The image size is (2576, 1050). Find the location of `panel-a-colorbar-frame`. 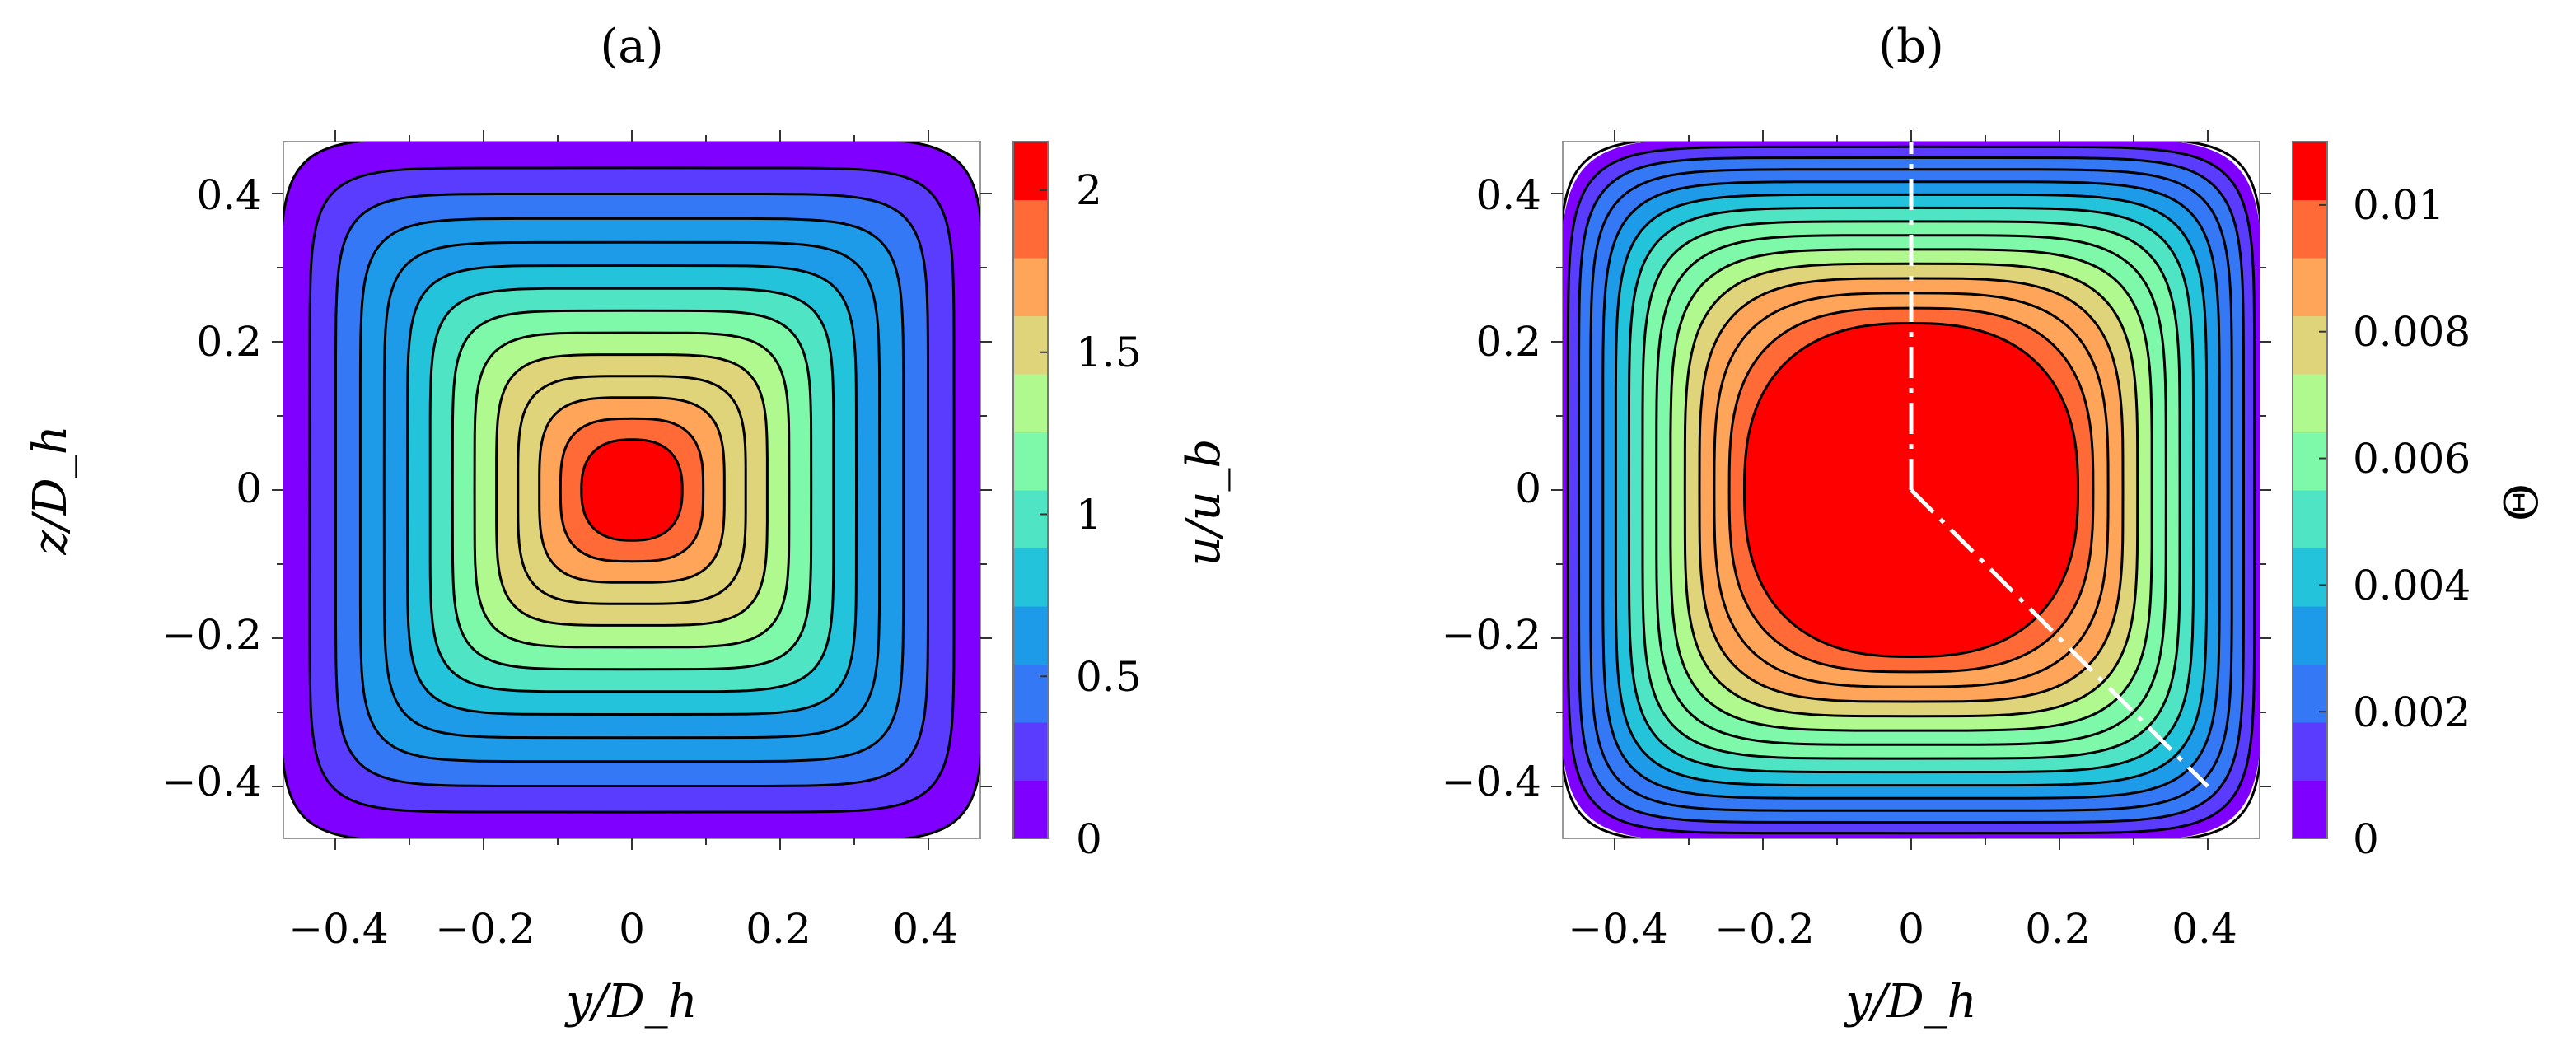

panel-a-colorbar-frame is located at coordinates (1030, 490).